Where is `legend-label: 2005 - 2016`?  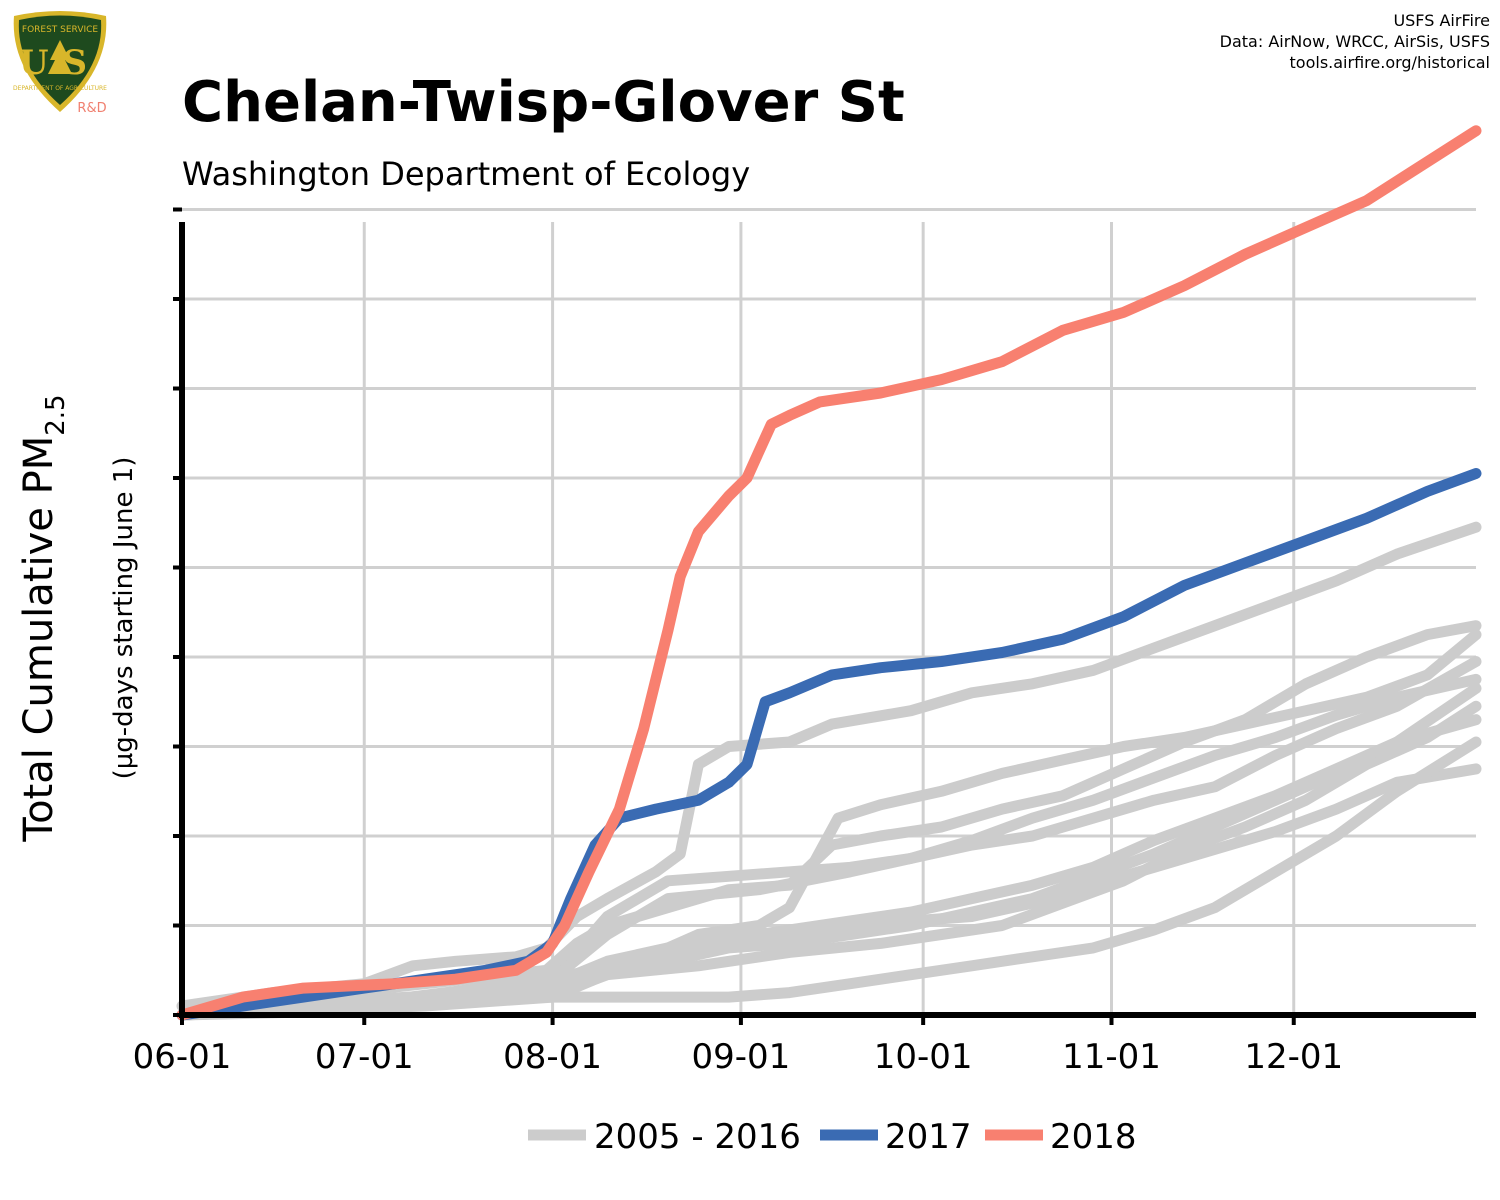
legend-label: 2005 - 2016 is located at coordinates (697, 1137).